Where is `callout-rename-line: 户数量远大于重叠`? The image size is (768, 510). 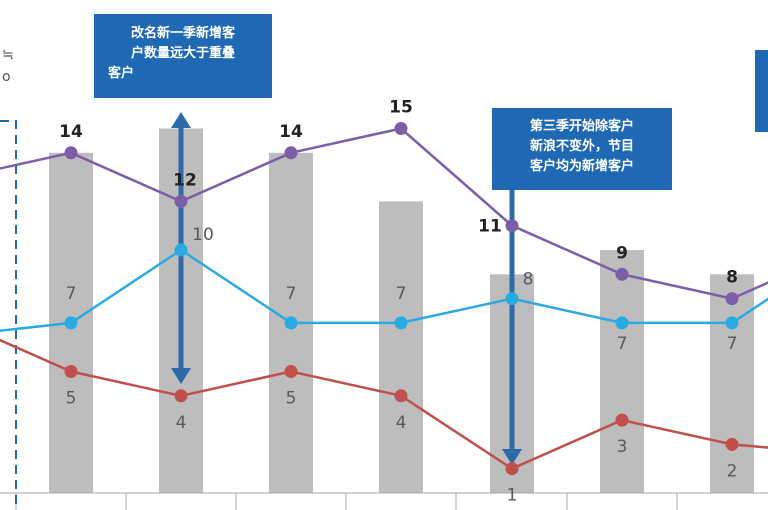 callout-rename-line: 户数量远大于重叠 is located at coordinates (182, 53).